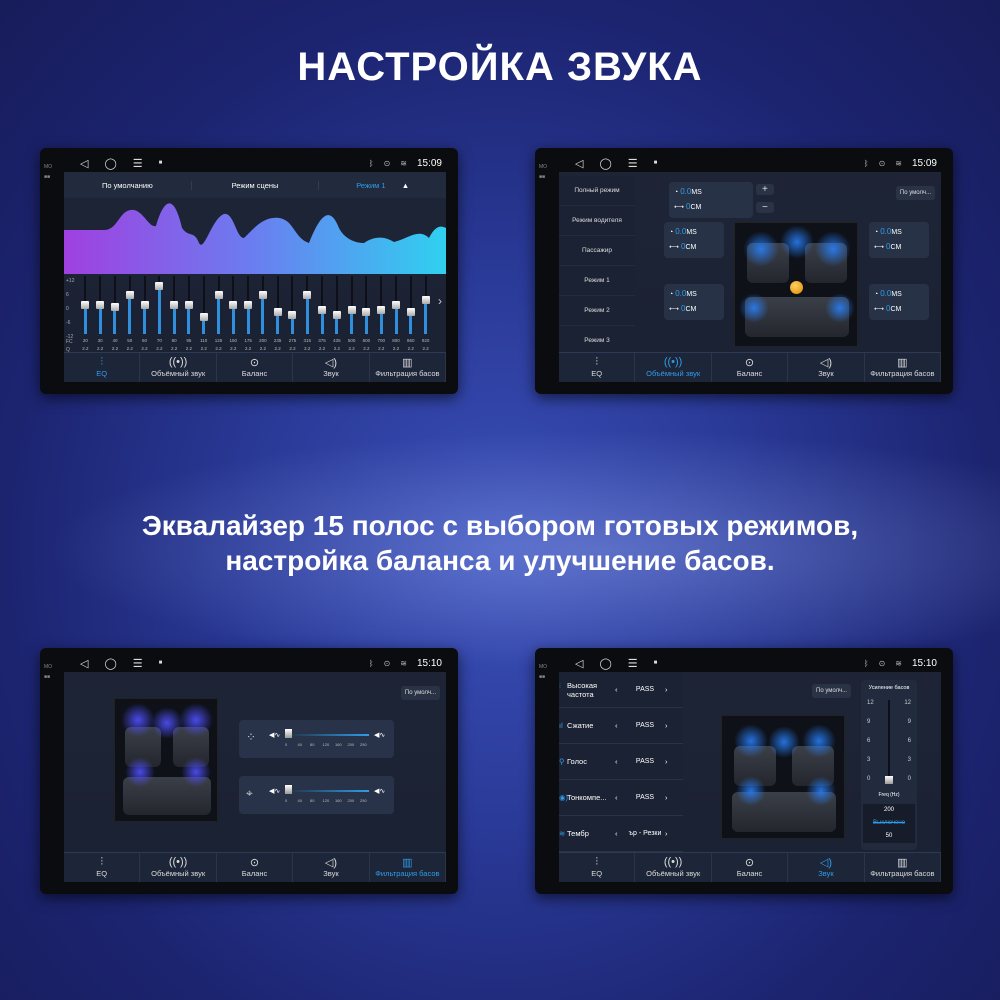 The width and height of the screenshot is (1000, 1000). What do you see at coordinates (796, 287) in the screenshot?
I see `listening-position-marker` at bounding box center [796, 287].